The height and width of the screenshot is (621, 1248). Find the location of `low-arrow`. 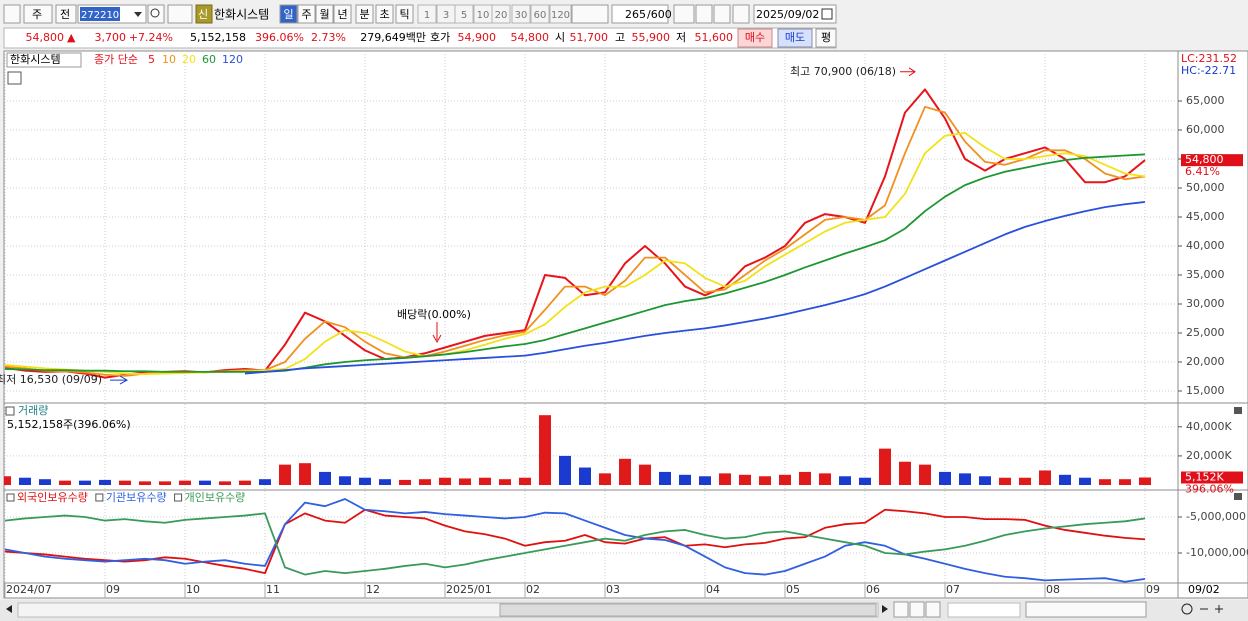

low-arrow is located at coordinates (119, 380).